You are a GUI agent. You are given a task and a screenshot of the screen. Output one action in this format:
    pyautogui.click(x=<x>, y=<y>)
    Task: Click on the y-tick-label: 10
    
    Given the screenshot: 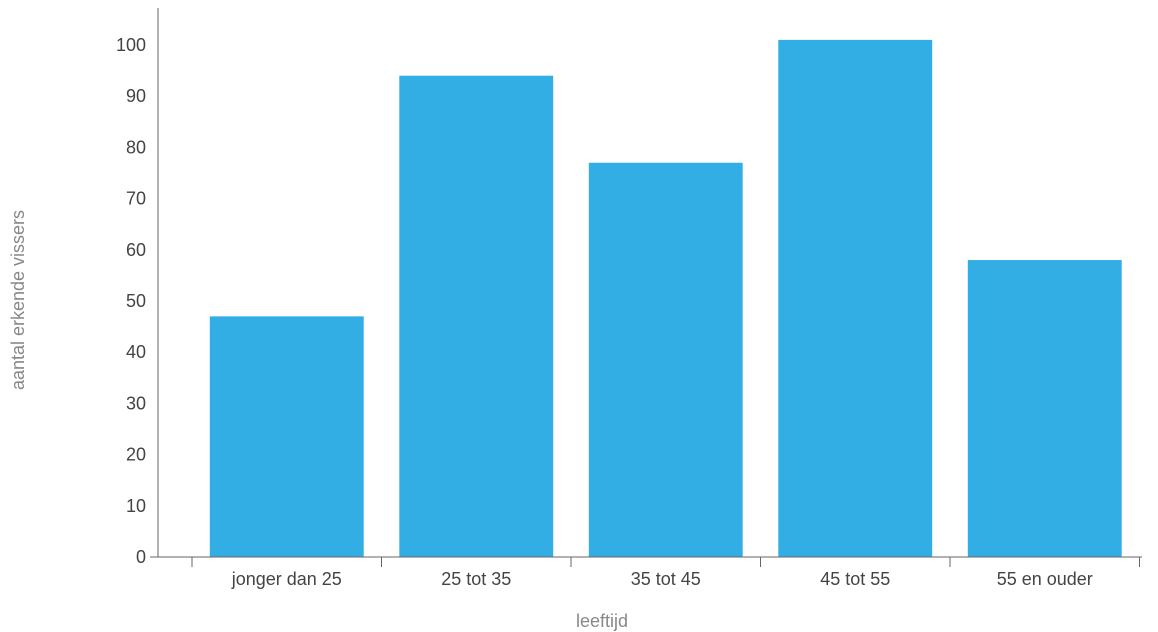 What is the action you would take?
    pyautogui.click(x=136, y=506)
    